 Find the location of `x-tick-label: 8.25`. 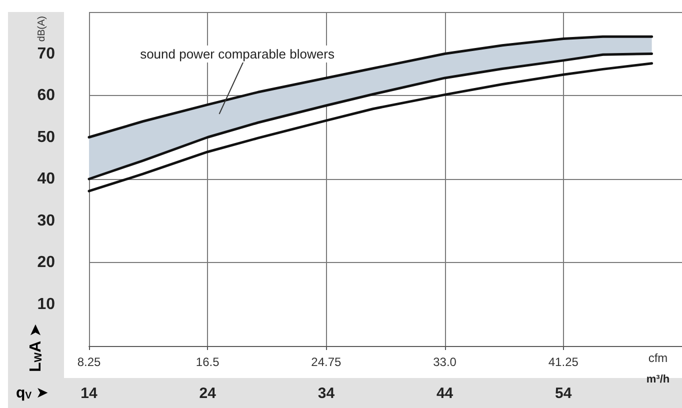

x-tick-label: 8.25 is located at coordinates (89, 362).